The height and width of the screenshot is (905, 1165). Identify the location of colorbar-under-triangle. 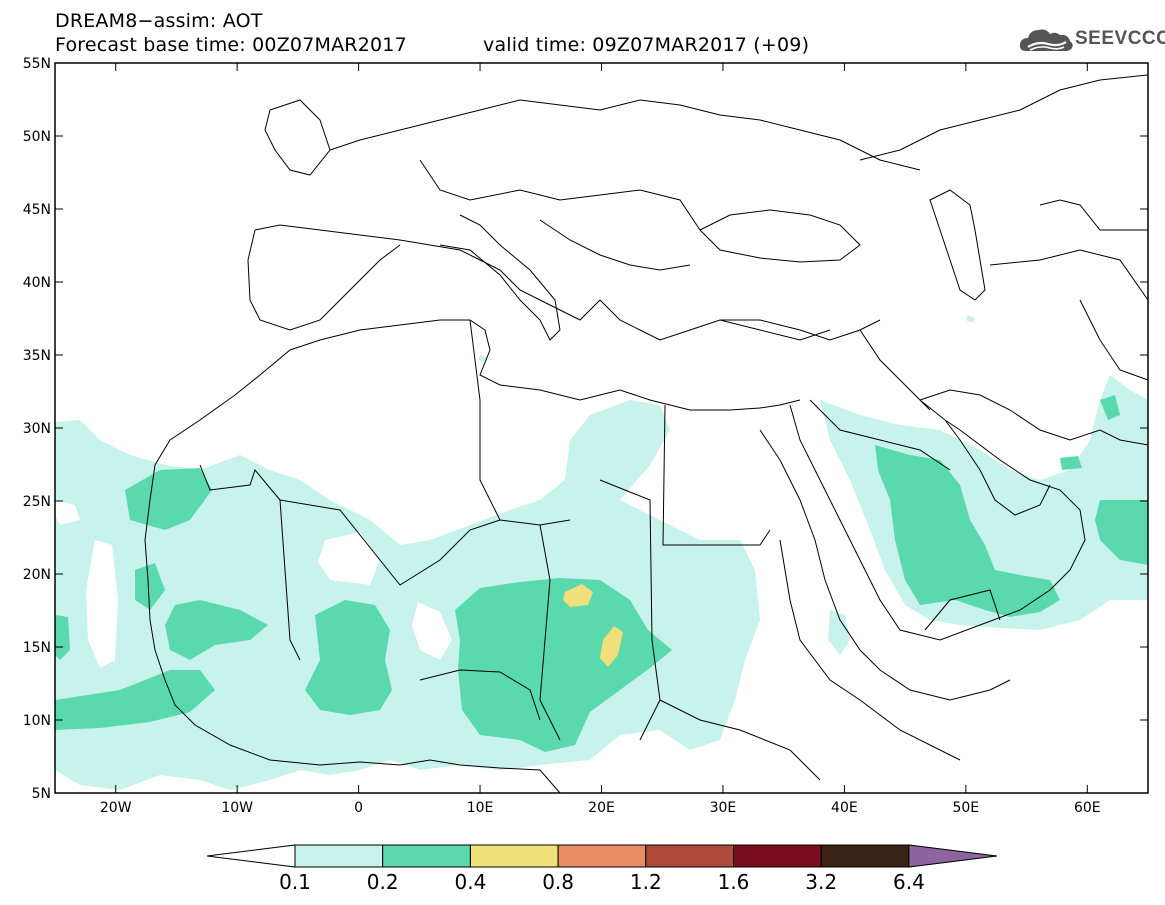
(251, 856).